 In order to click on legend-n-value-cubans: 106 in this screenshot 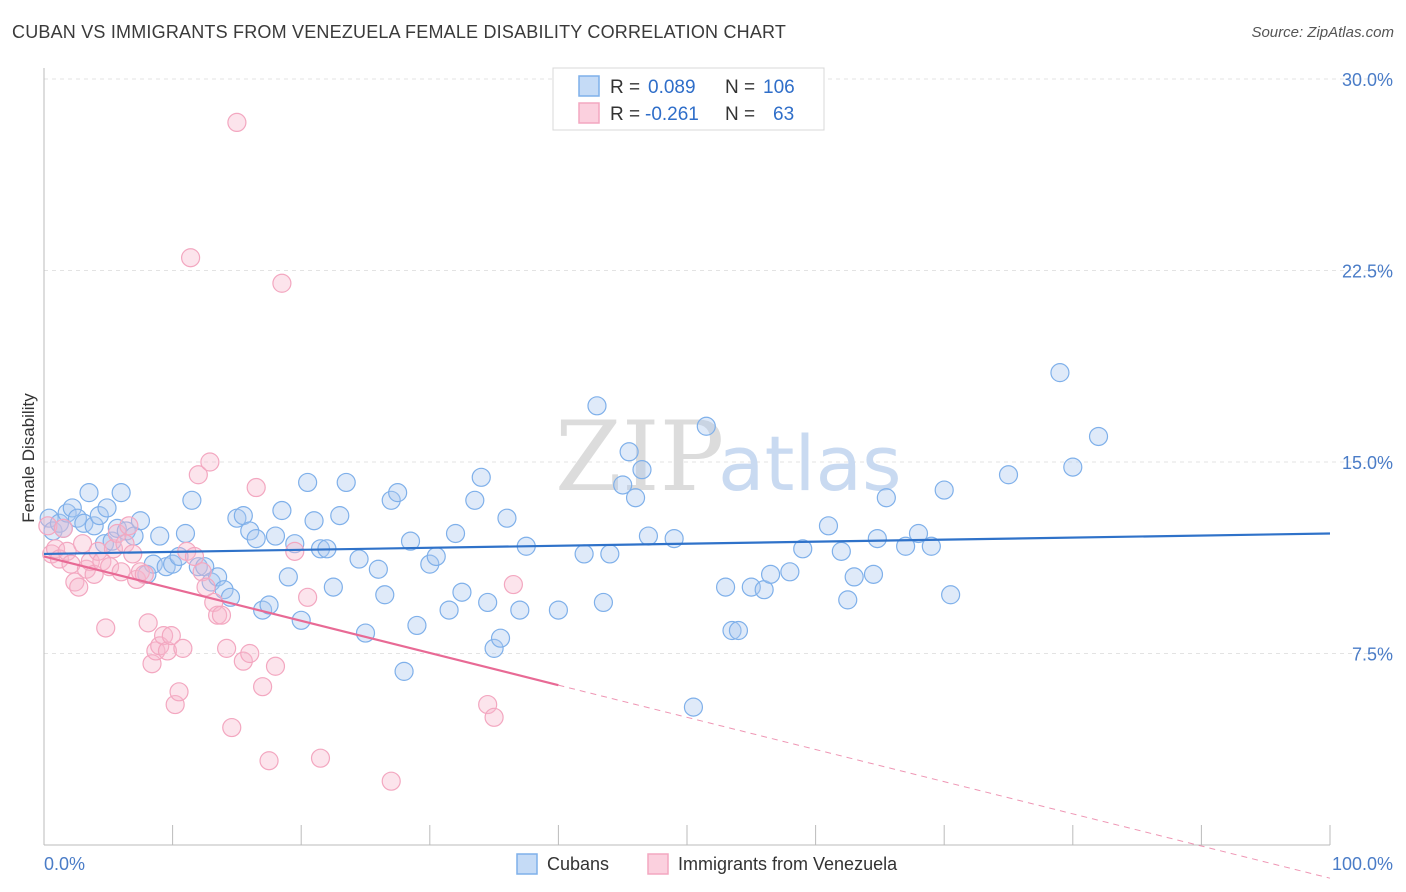, I will do `click(779, 87)`.